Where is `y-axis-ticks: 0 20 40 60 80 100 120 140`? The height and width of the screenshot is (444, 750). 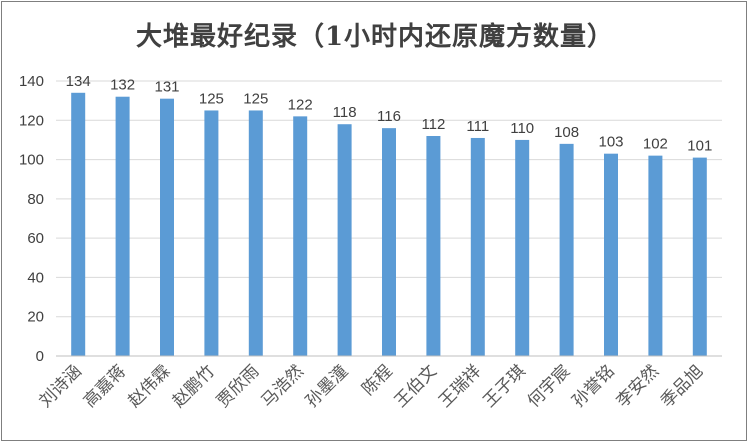
y-axis-ticks: 0 20 40 60 80 100 120 140 is located at coordinates (31, 219).